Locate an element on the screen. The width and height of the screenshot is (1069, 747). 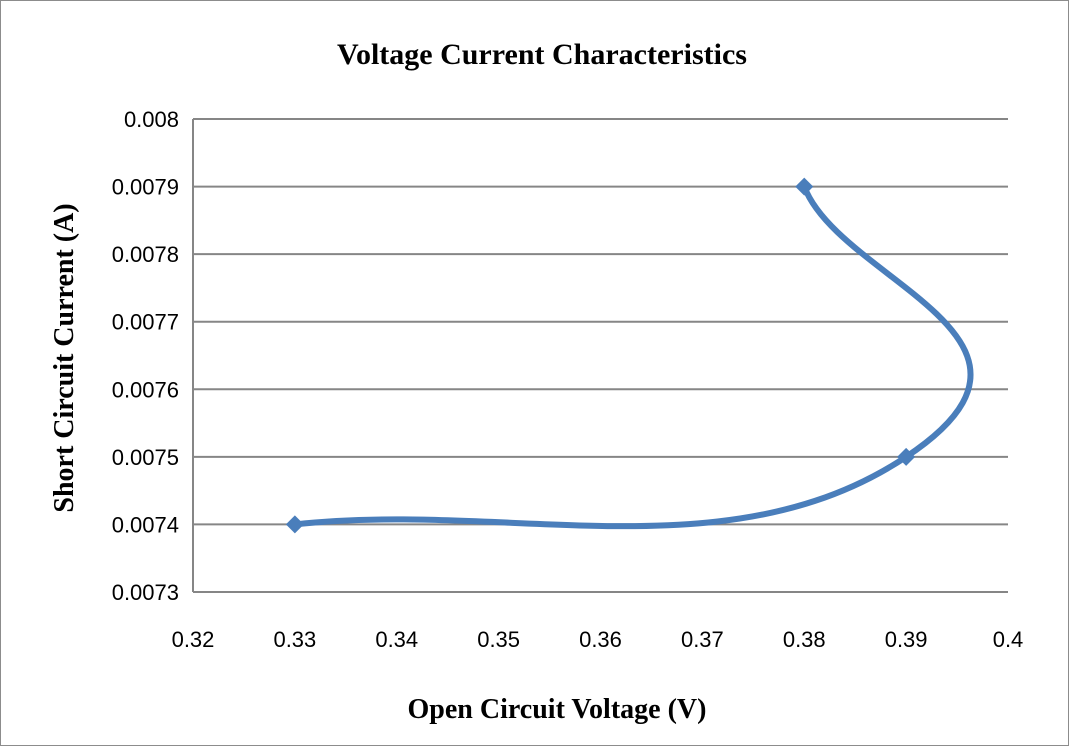
x-tick-labels: 0.32 0.33 0.34 0.35 0.36 0.37 0.38 0.39 0.4 is located at coordinates (598, 639).